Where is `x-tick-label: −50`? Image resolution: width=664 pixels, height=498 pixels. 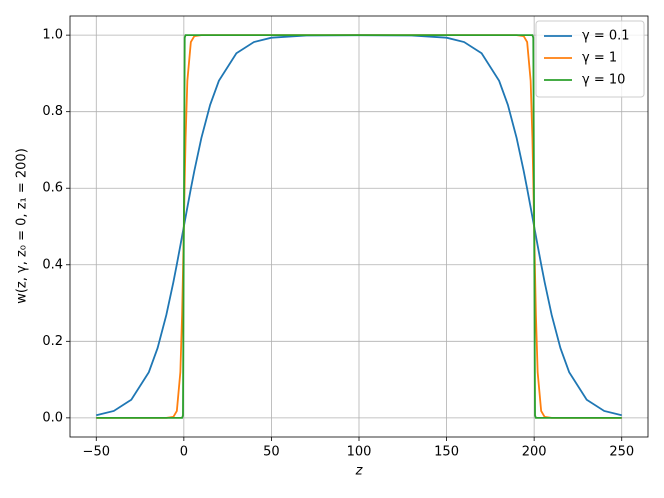 x-tick-label: −50 is located at coordinates (96, 452).